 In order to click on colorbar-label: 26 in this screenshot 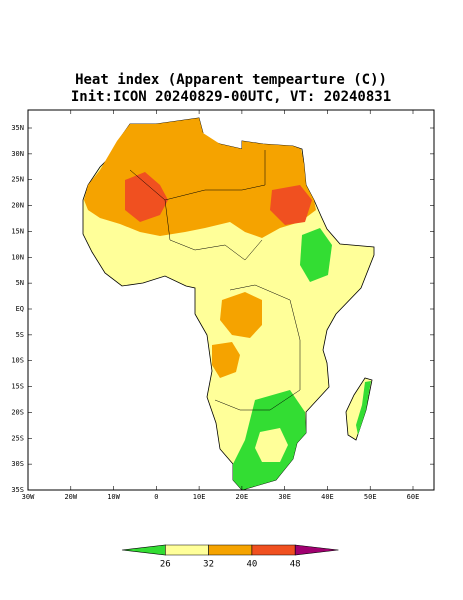, I will do `click(165, 565)`.